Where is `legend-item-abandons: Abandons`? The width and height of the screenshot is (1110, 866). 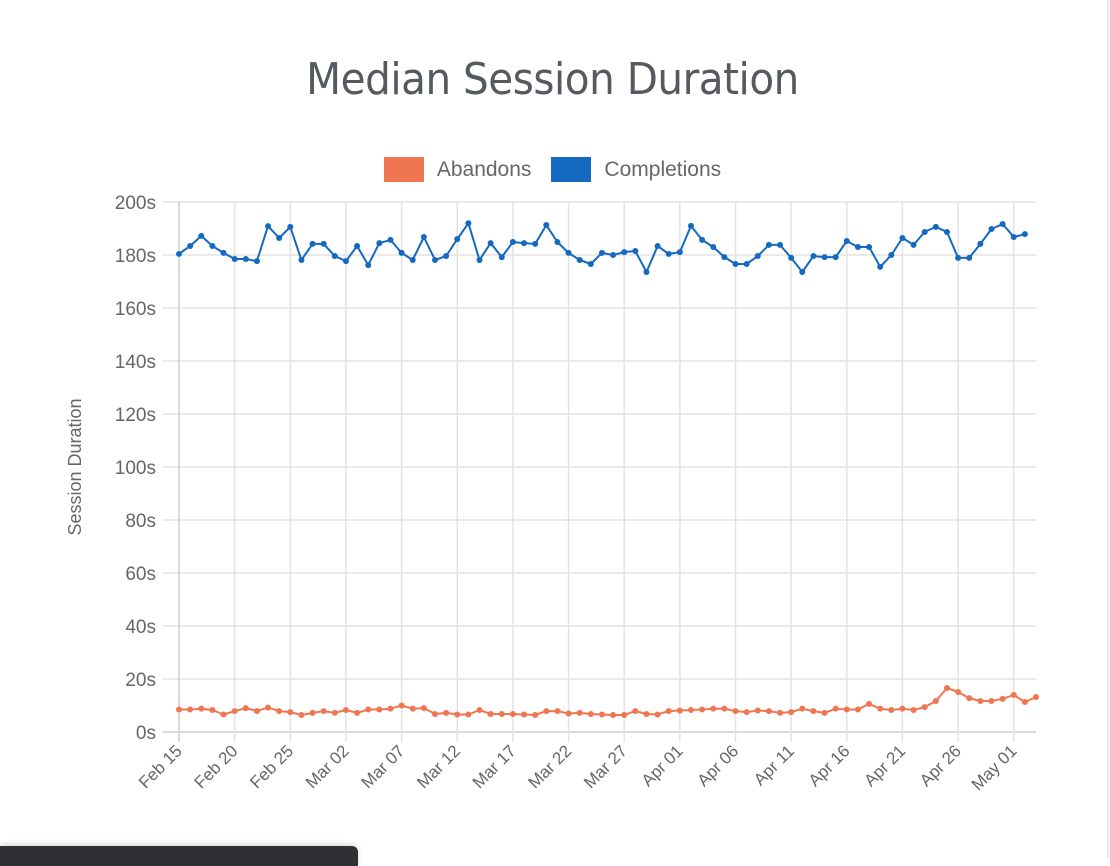
legend-item-abandons: Abandons is located at coordinates (457, 169).